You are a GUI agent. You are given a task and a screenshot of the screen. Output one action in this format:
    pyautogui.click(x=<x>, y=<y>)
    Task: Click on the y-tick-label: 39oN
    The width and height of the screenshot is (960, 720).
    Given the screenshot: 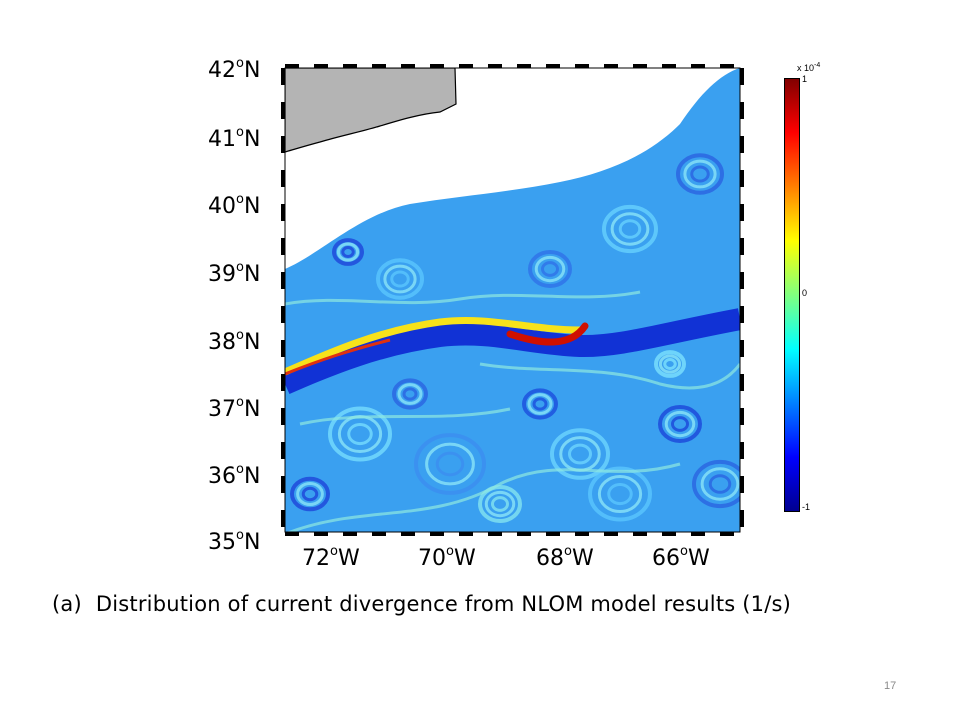 What is the action you would take?
    pyautogui.click(x=234, y=273)
    